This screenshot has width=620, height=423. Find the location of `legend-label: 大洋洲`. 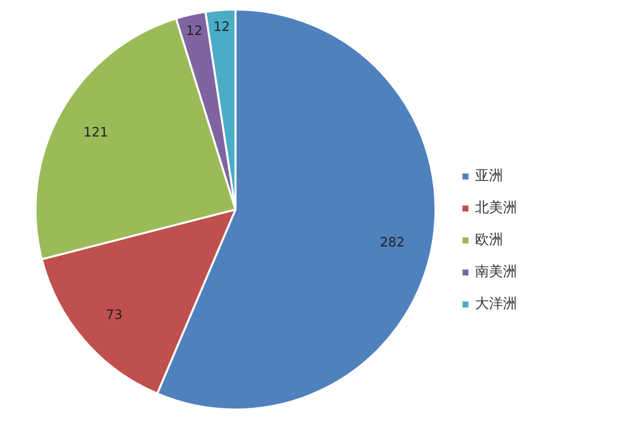

legend-label: 大洋洲 is located at coordinates (496, 304).